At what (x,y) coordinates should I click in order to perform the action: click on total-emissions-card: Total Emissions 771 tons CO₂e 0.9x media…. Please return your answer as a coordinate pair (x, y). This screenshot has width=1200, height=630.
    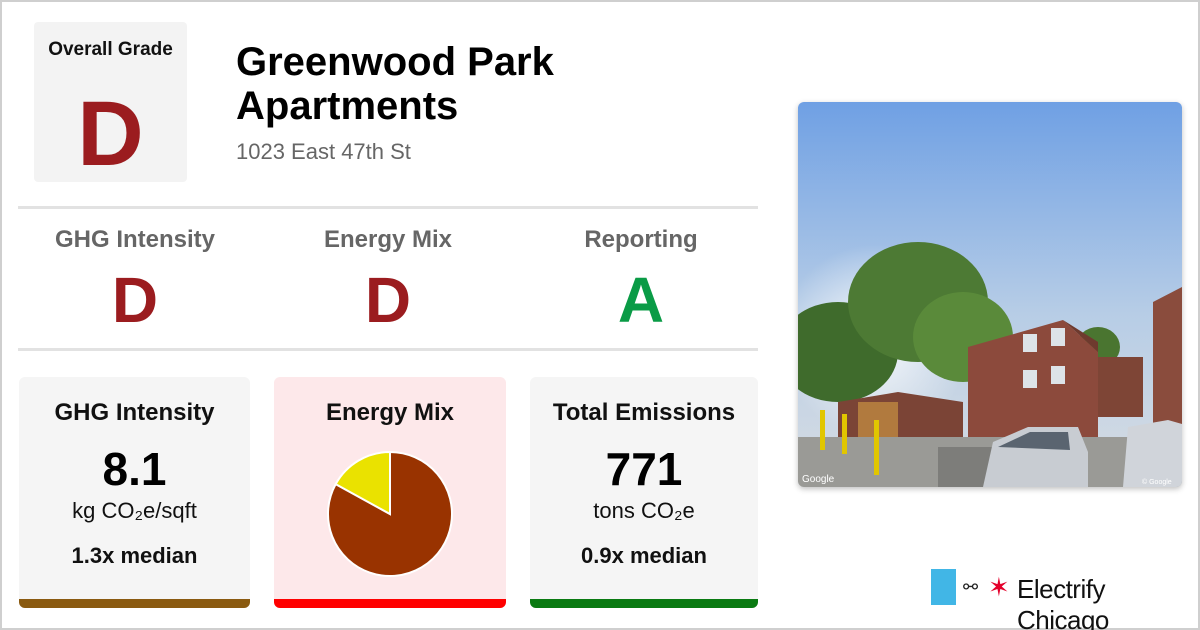
    Looking at the image, I should click on (644, 492).